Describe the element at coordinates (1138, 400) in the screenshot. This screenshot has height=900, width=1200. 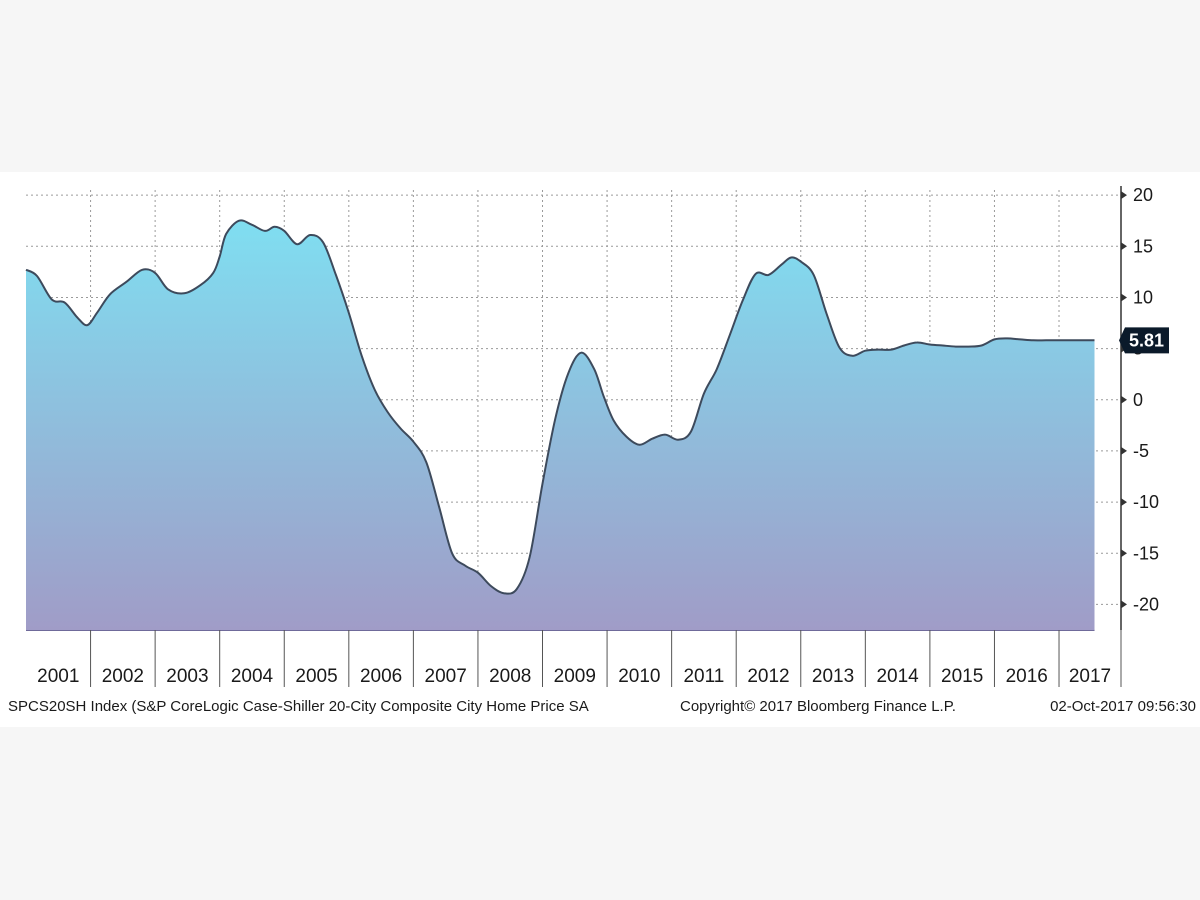
I see `y-tick-label: 0` at that location.